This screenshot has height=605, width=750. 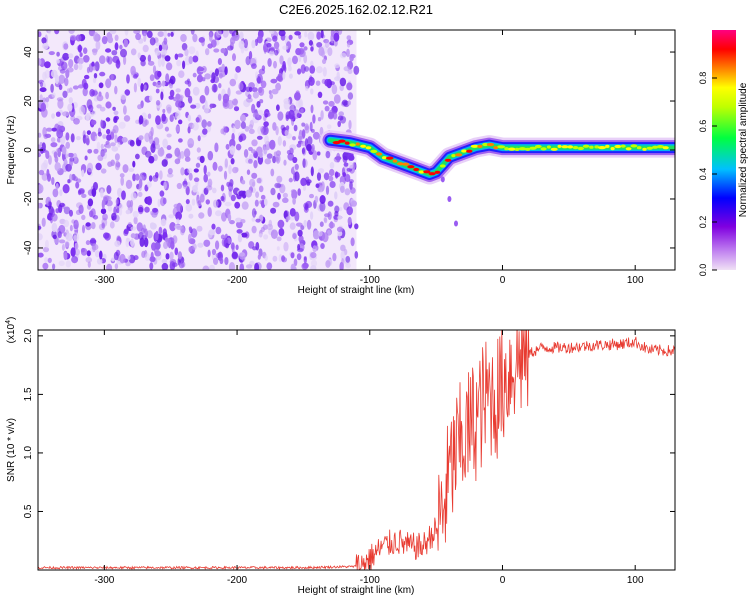 What do you see at coordinates (703, 174) in the screenshot?
I see `colorbar-tick-label: 0.4` at bounding box center [703, 174].